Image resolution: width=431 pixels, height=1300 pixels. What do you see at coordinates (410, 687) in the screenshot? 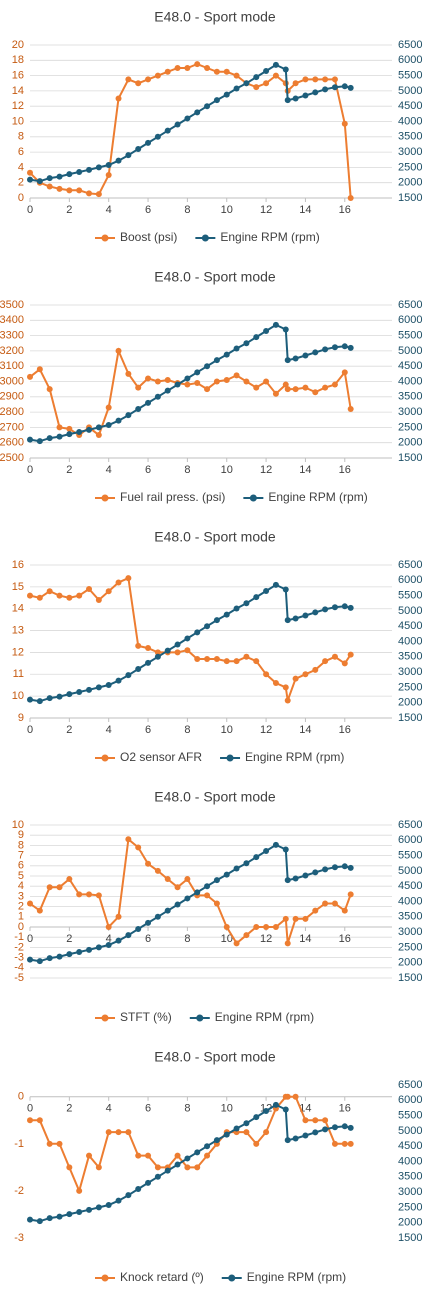
I see `y2-tick-label: 2500` at bounding box center [410, 687].